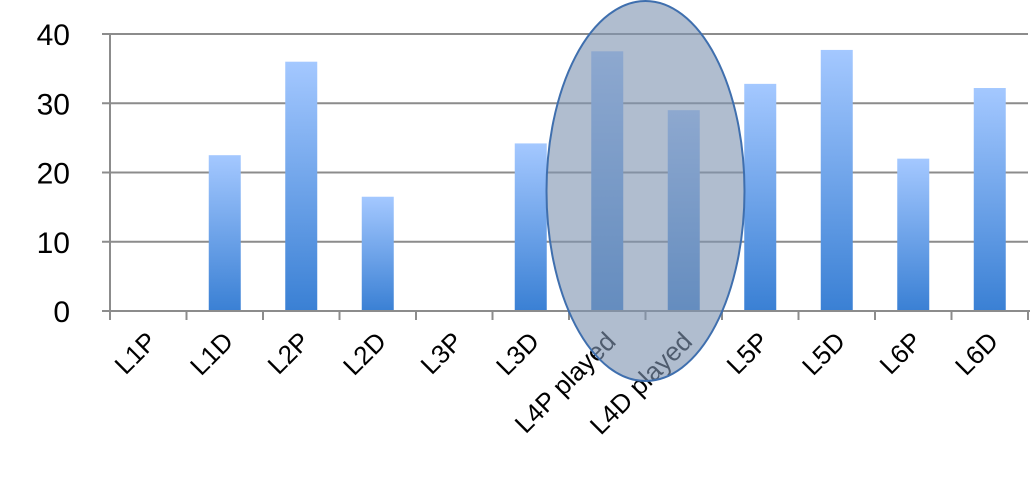  What do you see at coordinates (913, 234) in the screenshot?
I see `bar-l6p` at bounding box center [913, 234].